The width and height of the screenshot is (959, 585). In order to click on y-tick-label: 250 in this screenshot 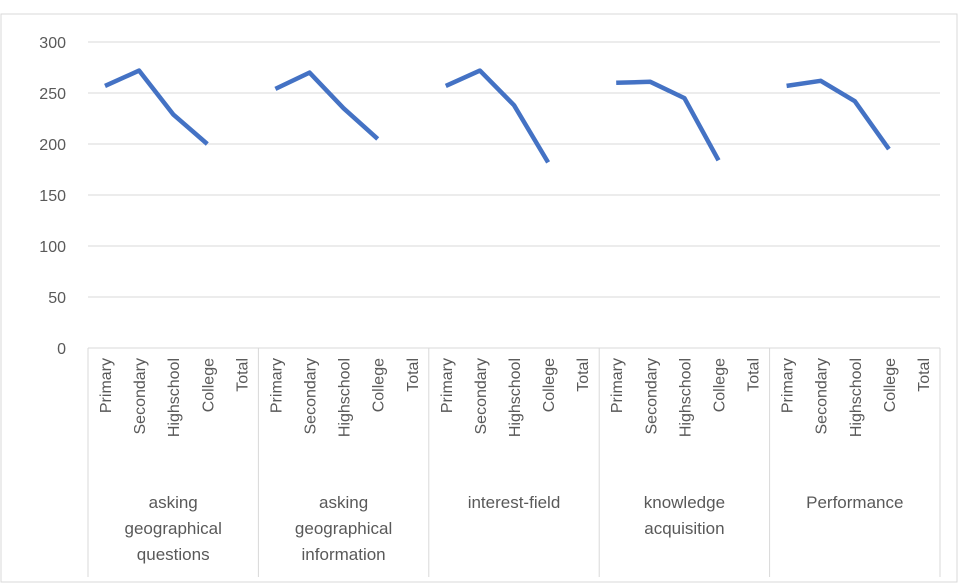, I will do `click(52, 94)`.